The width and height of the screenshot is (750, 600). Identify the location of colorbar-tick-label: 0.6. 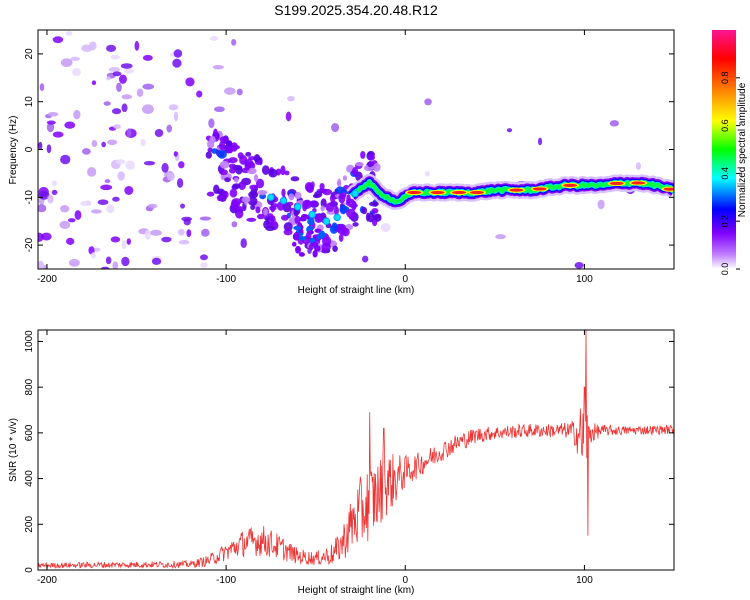
(725, 125).